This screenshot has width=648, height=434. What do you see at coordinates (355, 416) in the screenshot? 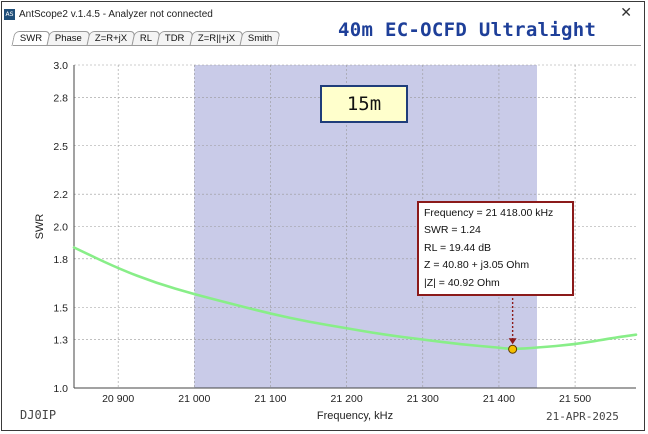
I see `x-axis-label: Frequency, kHz` at bounding box center [355, 416].